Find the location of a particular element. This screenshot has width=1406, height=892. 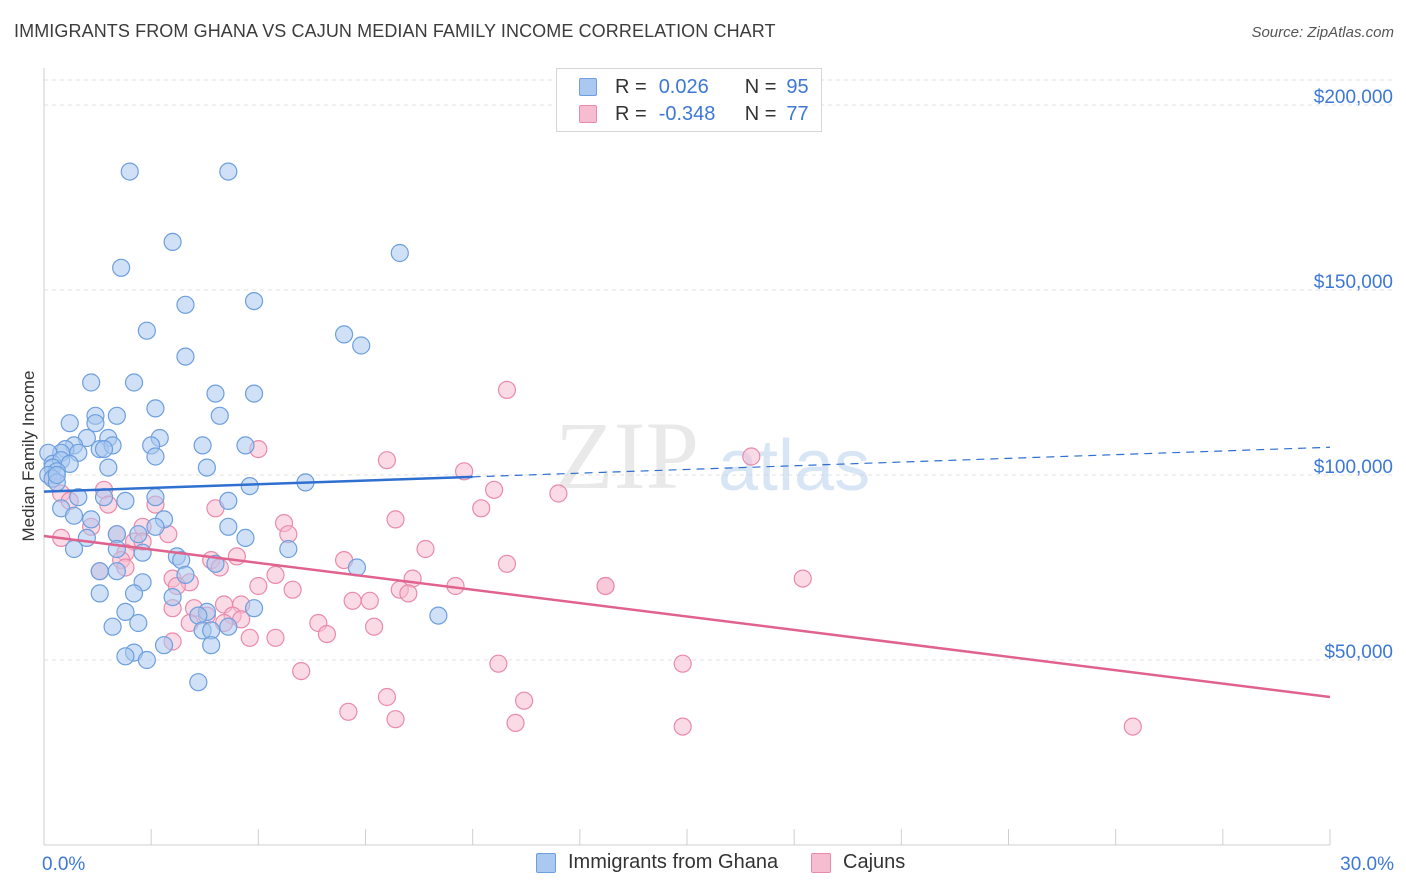

x-tick-label-min: 0.0% is located at coordinates (63, 864).